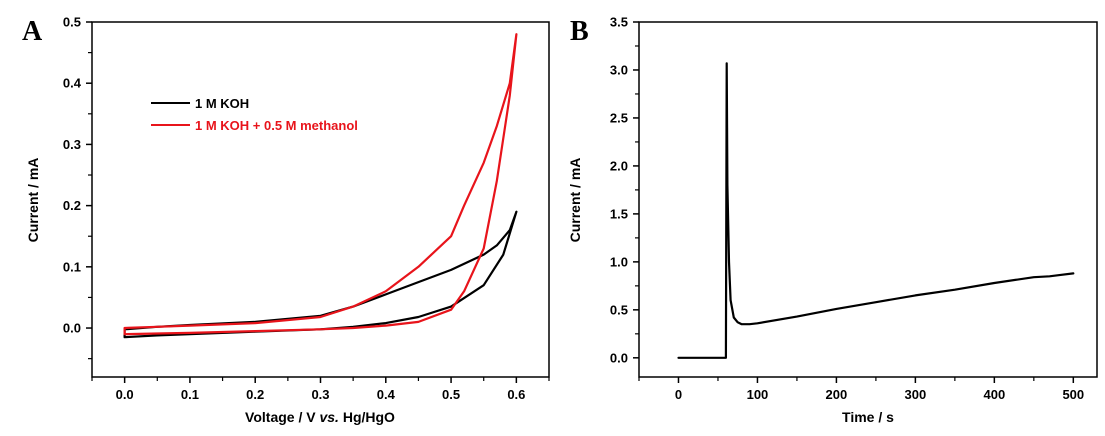 This screenshot has width=1105, height=436. Describe the element at coordinates (320, 417) in the screenshot. I see `panel-a-xlabel: Voltage / V vs. Hg/HgO` at that location.